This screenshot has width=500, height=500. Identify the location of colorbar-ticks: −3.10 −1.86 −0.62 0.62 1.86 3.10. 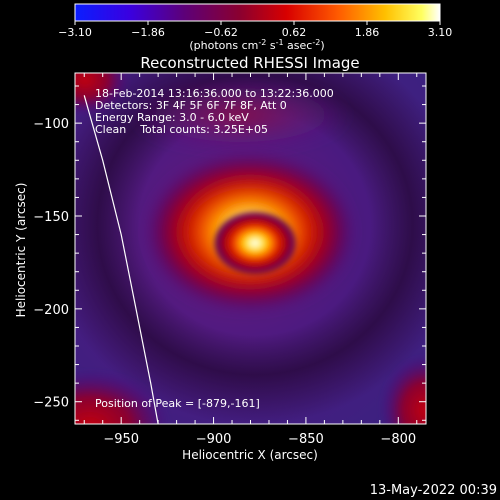
(255, 30).